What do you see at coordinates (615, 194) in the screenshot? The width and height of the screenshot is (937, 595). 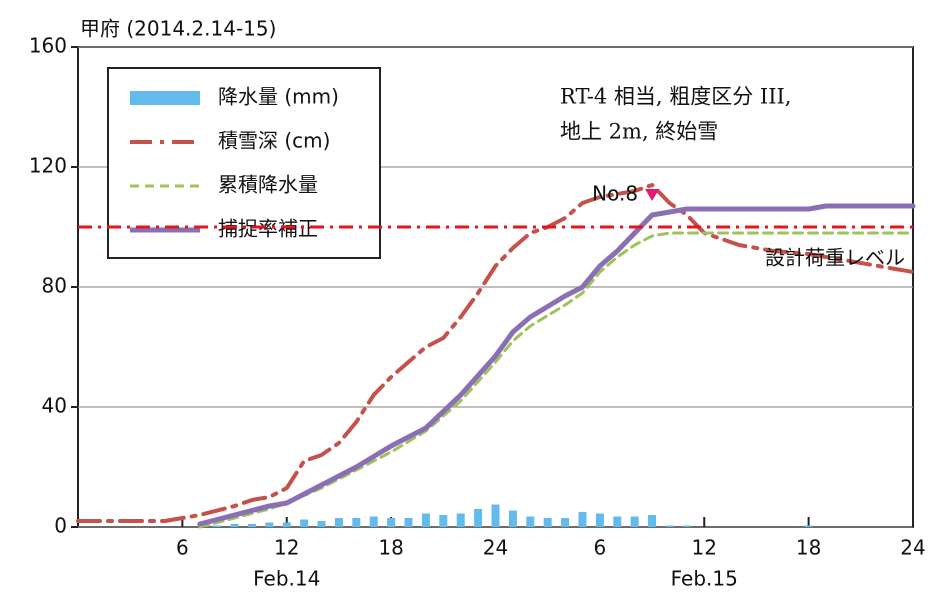 I see `marker-label: No.8` at bounding box center [615, 194].